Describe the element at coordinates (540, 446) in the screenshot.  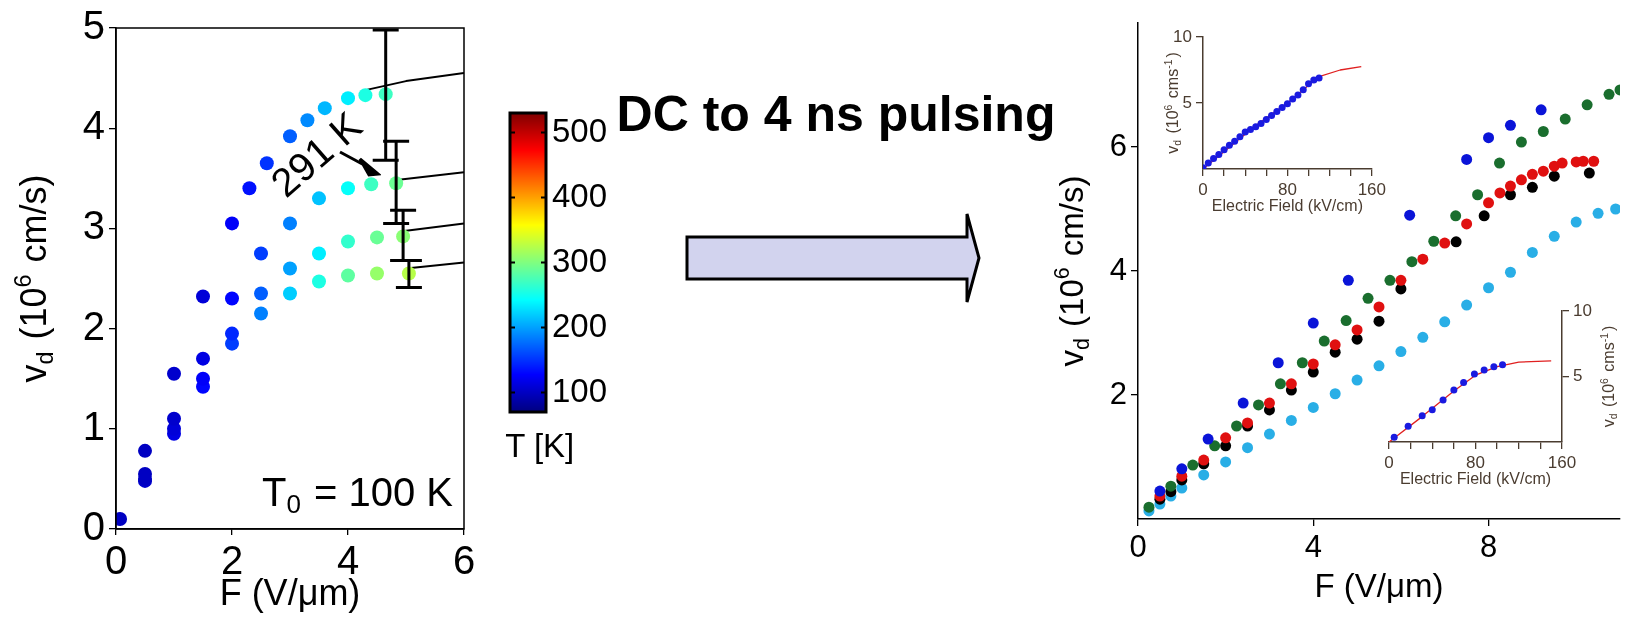
I see `color-bar-title: T [K]` at that location.